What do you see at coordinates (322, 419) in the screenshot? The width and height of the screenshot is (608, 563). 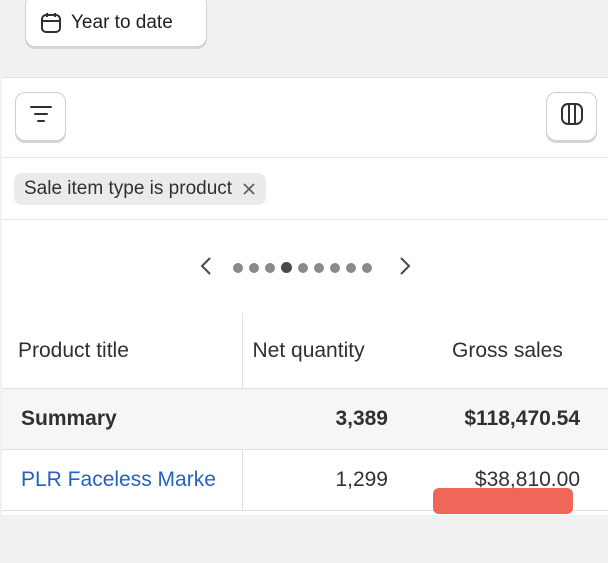 I see `summary-net-quantity: 3,389` at bounding box center [322, 419].